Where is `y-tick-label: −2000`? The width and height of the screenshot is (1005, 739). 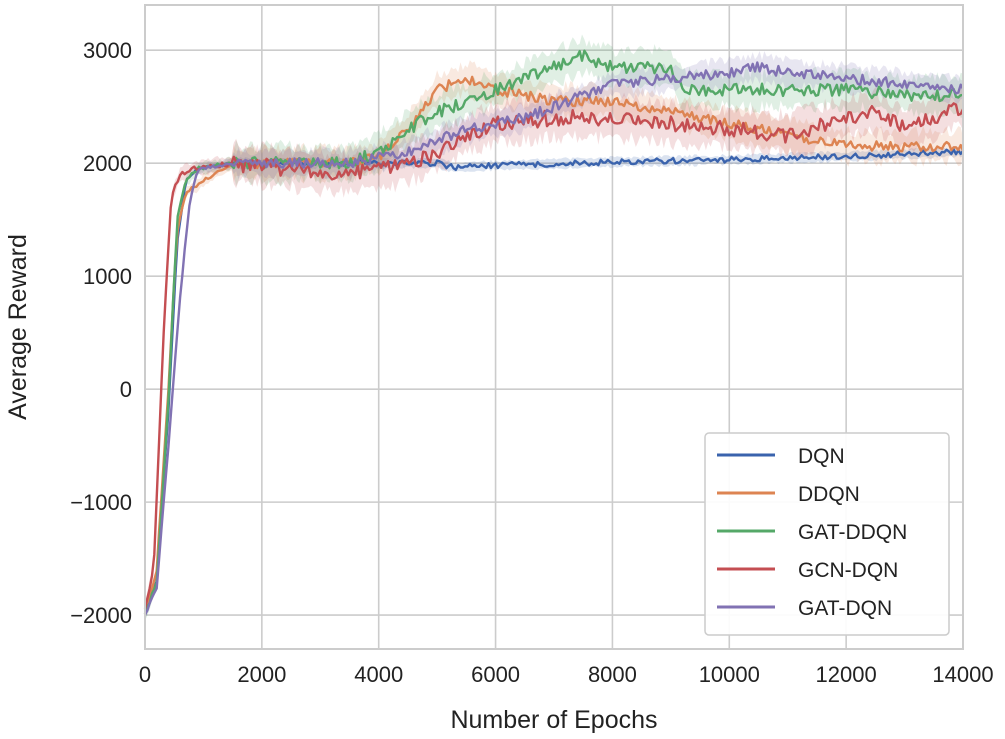 y-tick-label: −2000 is located at coordinates (101, 615).